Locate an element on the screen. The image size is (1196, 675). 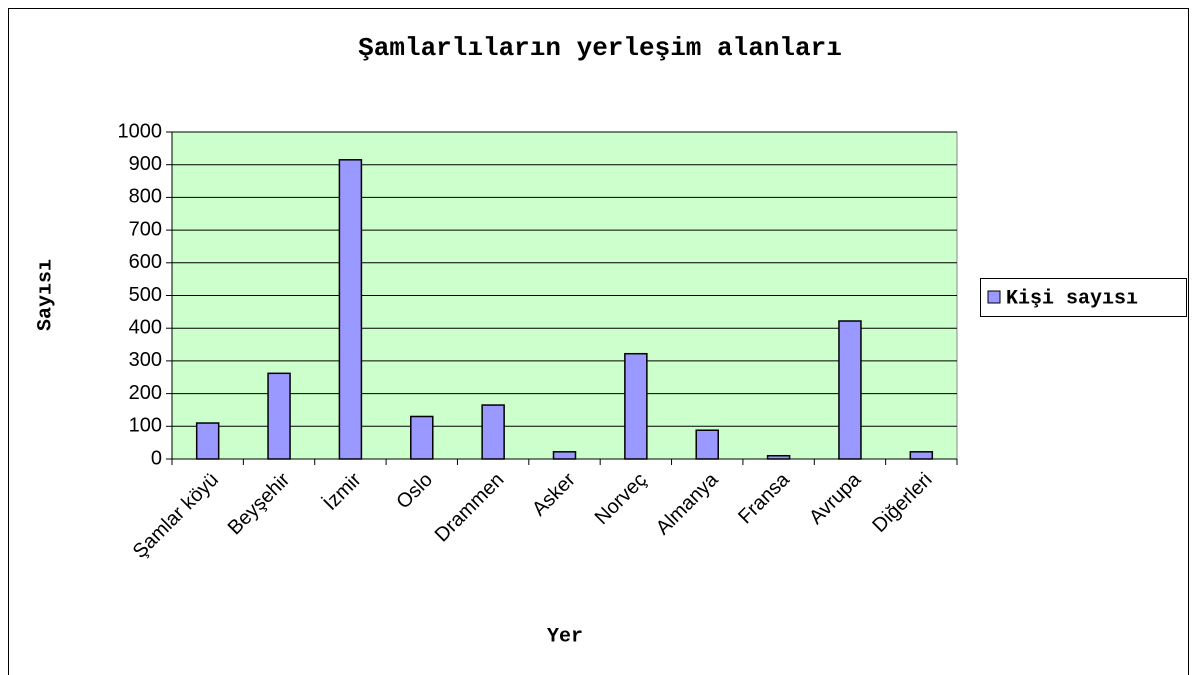
y-tick-label: 100 is located at coordinates (145, 426).